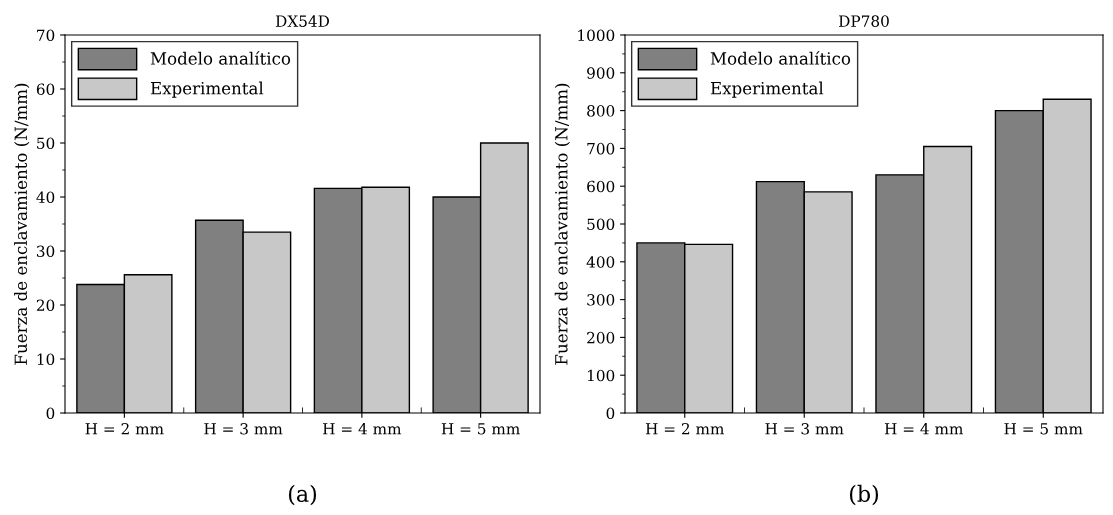 This screenshot has height=515, width=1113. I want to click on y-tick-label: 40, so click(45, 197).